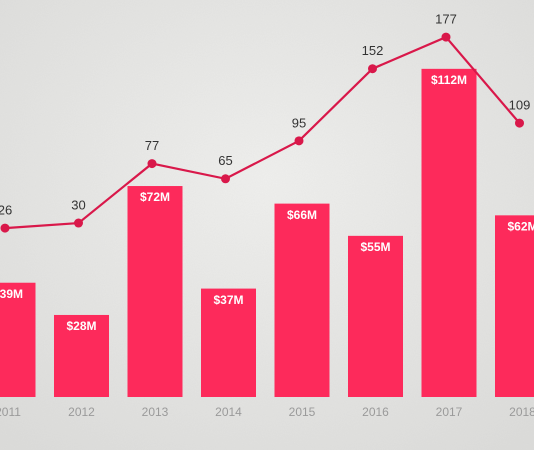  What do you see at coordinates (81, 326) in the screenshot?
I see `bar-label: $28M` at bounding box center [81, 326].